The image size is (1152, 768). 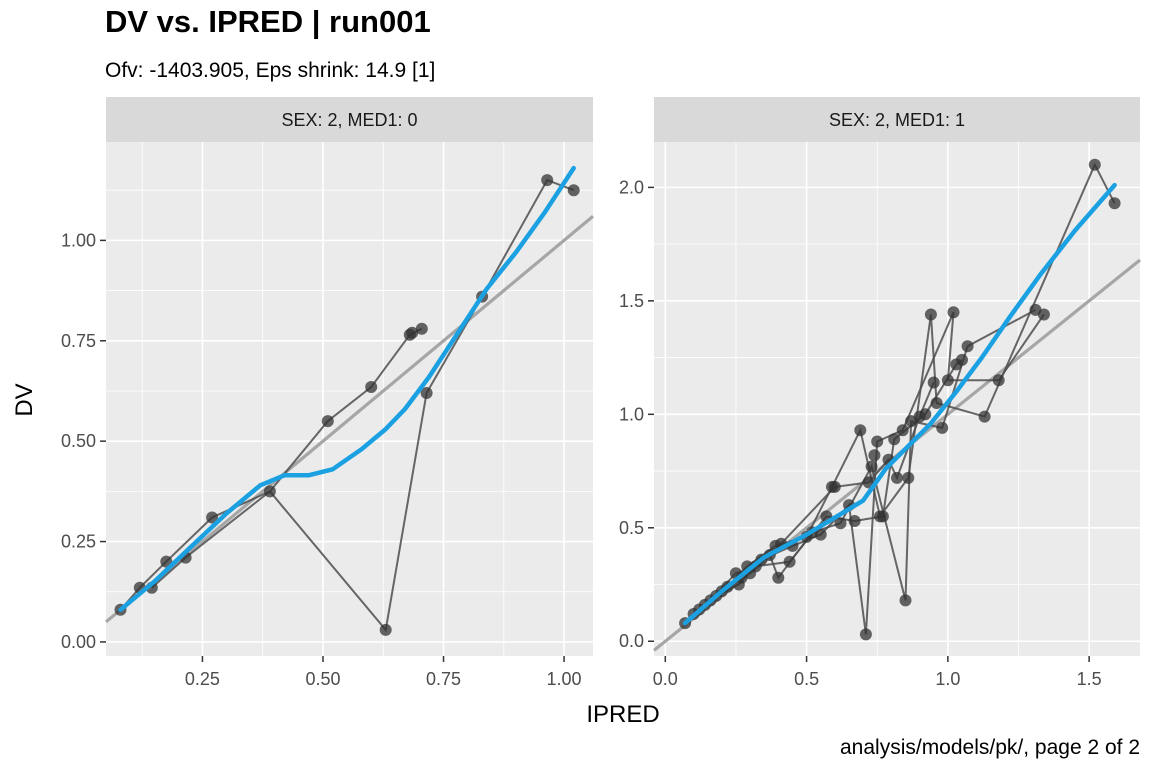 What do you see at coordinates (631, 528) in the screenshot?
I see `y-tick-label-right: 0.5` at bounding box center [631, 528].